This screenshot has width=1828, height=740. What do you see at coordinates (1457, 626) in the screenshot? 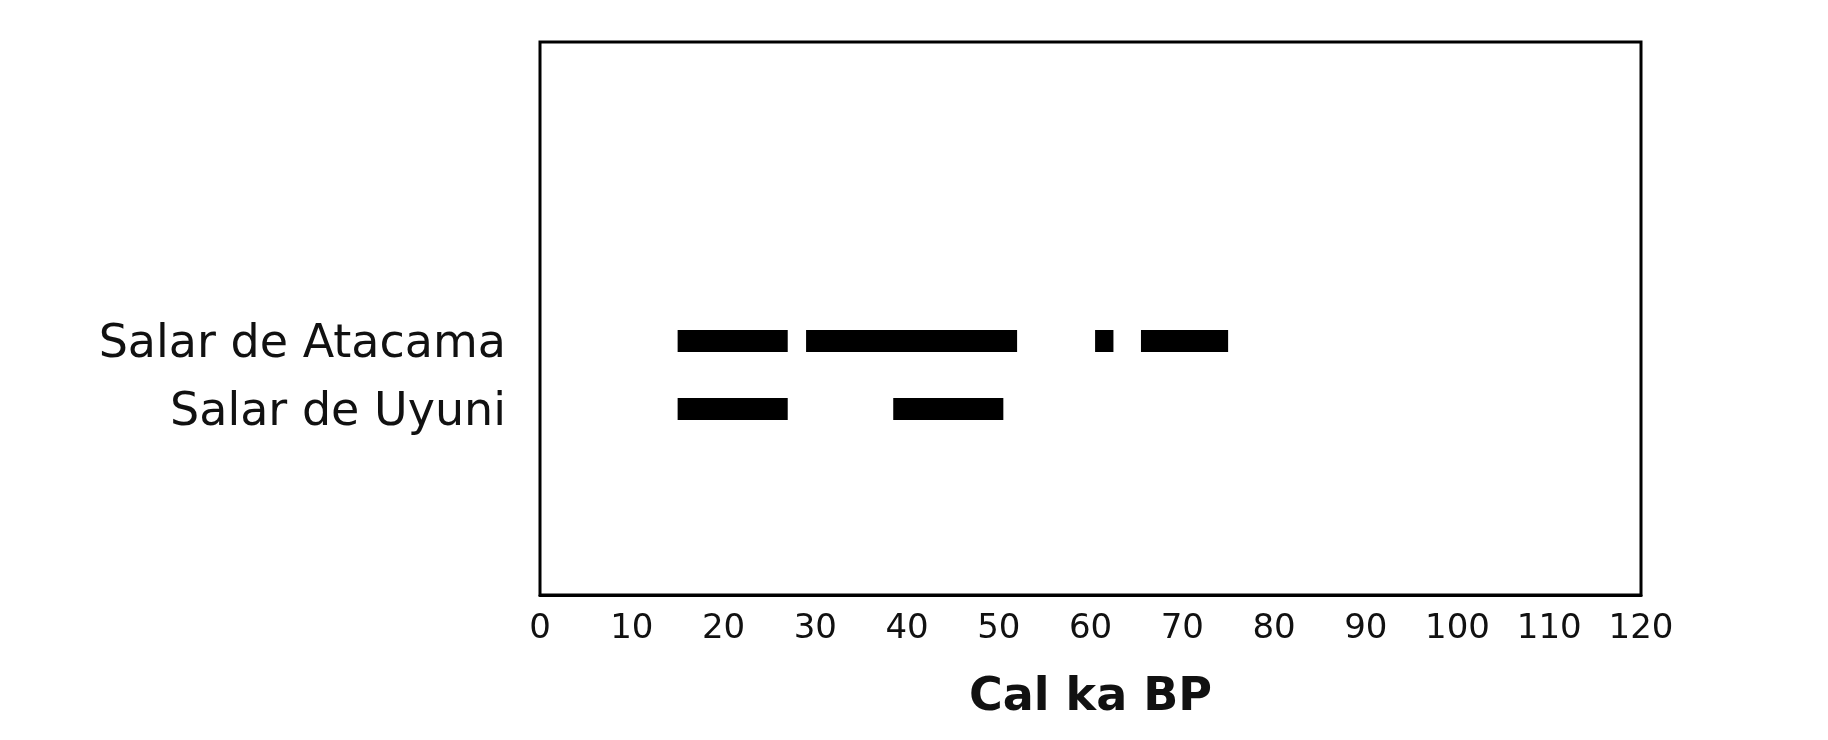
I see `x-tick-label: 100` at bounding box center [1457, 626].